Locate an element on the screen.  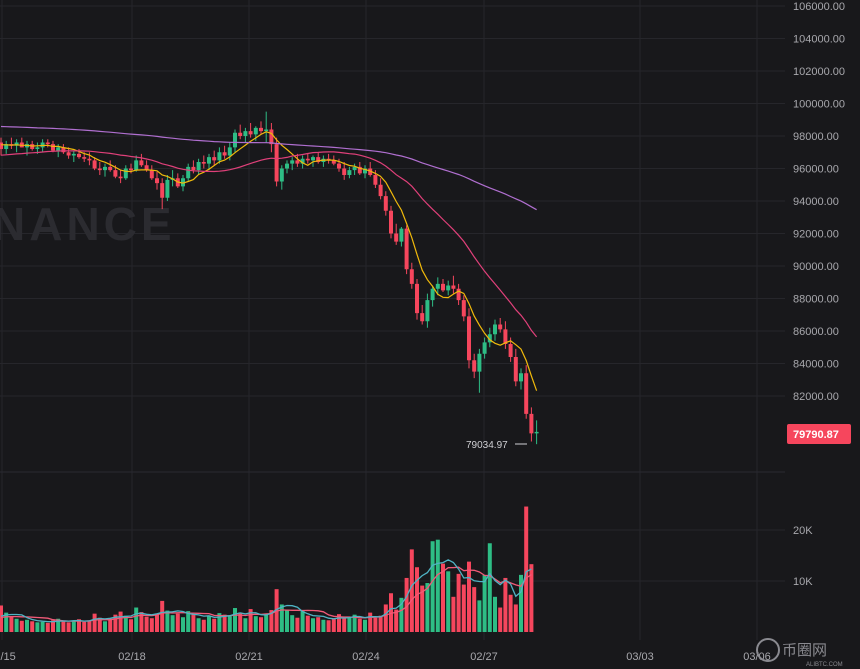
date-tick-label: 03/03 is located at coordinates (640, 657).